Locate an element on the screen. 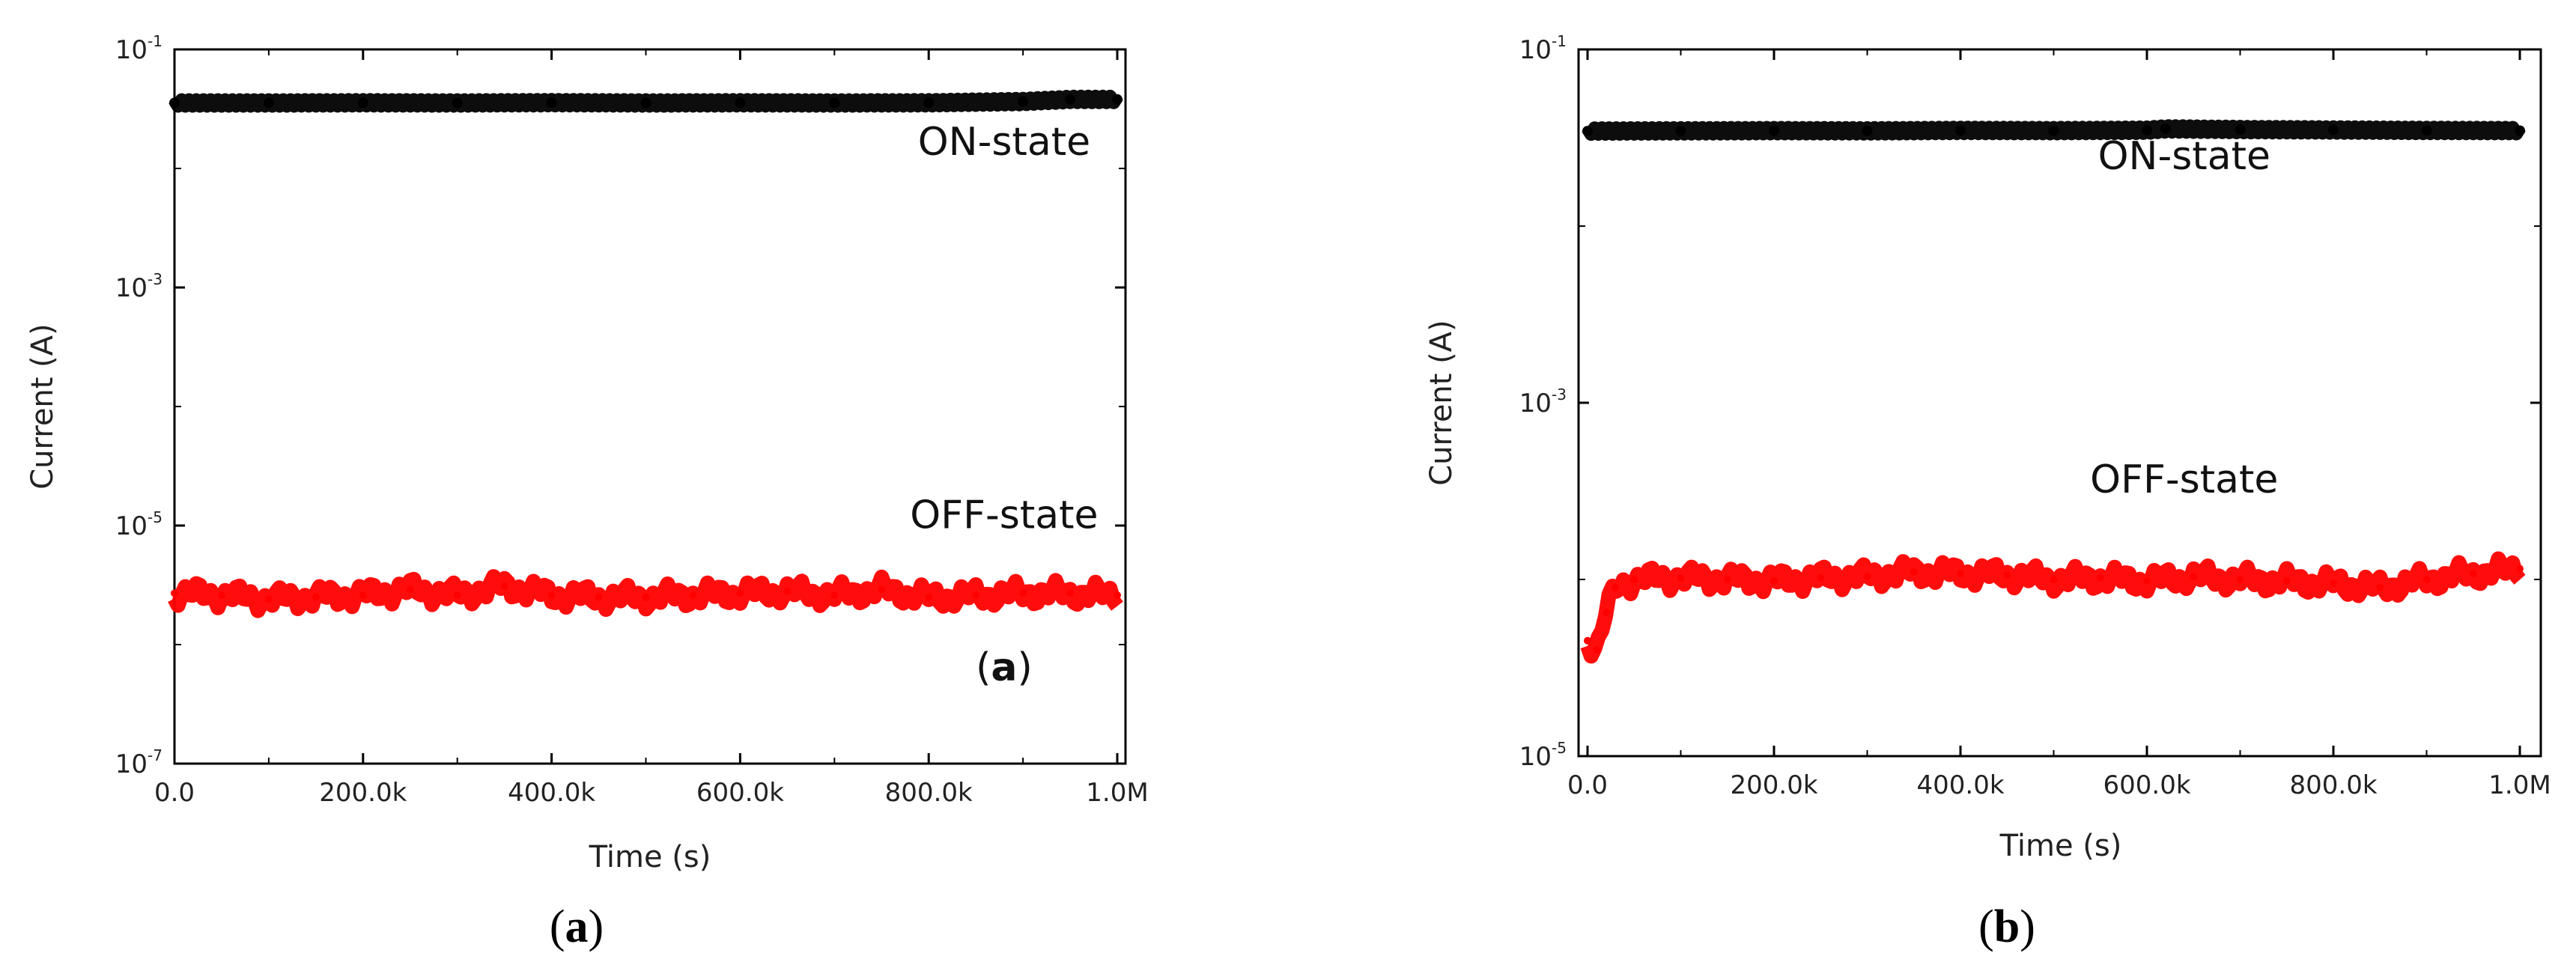 The image size is (2576, 965). y-axis-title-a: Current (A) is located at coordinates (42, 406).